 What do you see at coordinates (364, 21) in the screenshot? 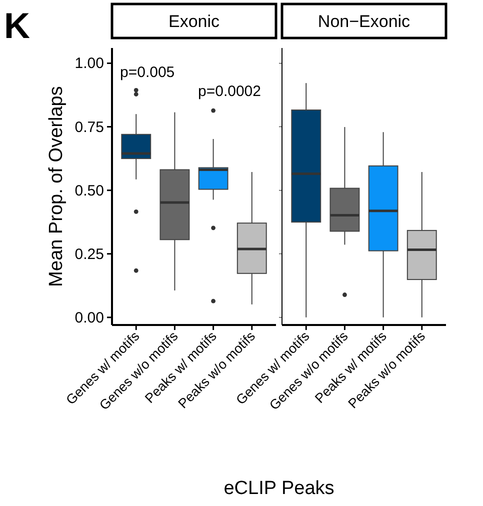
I see `chart-title: Non−Exonic` at bounding box center [364, 21].